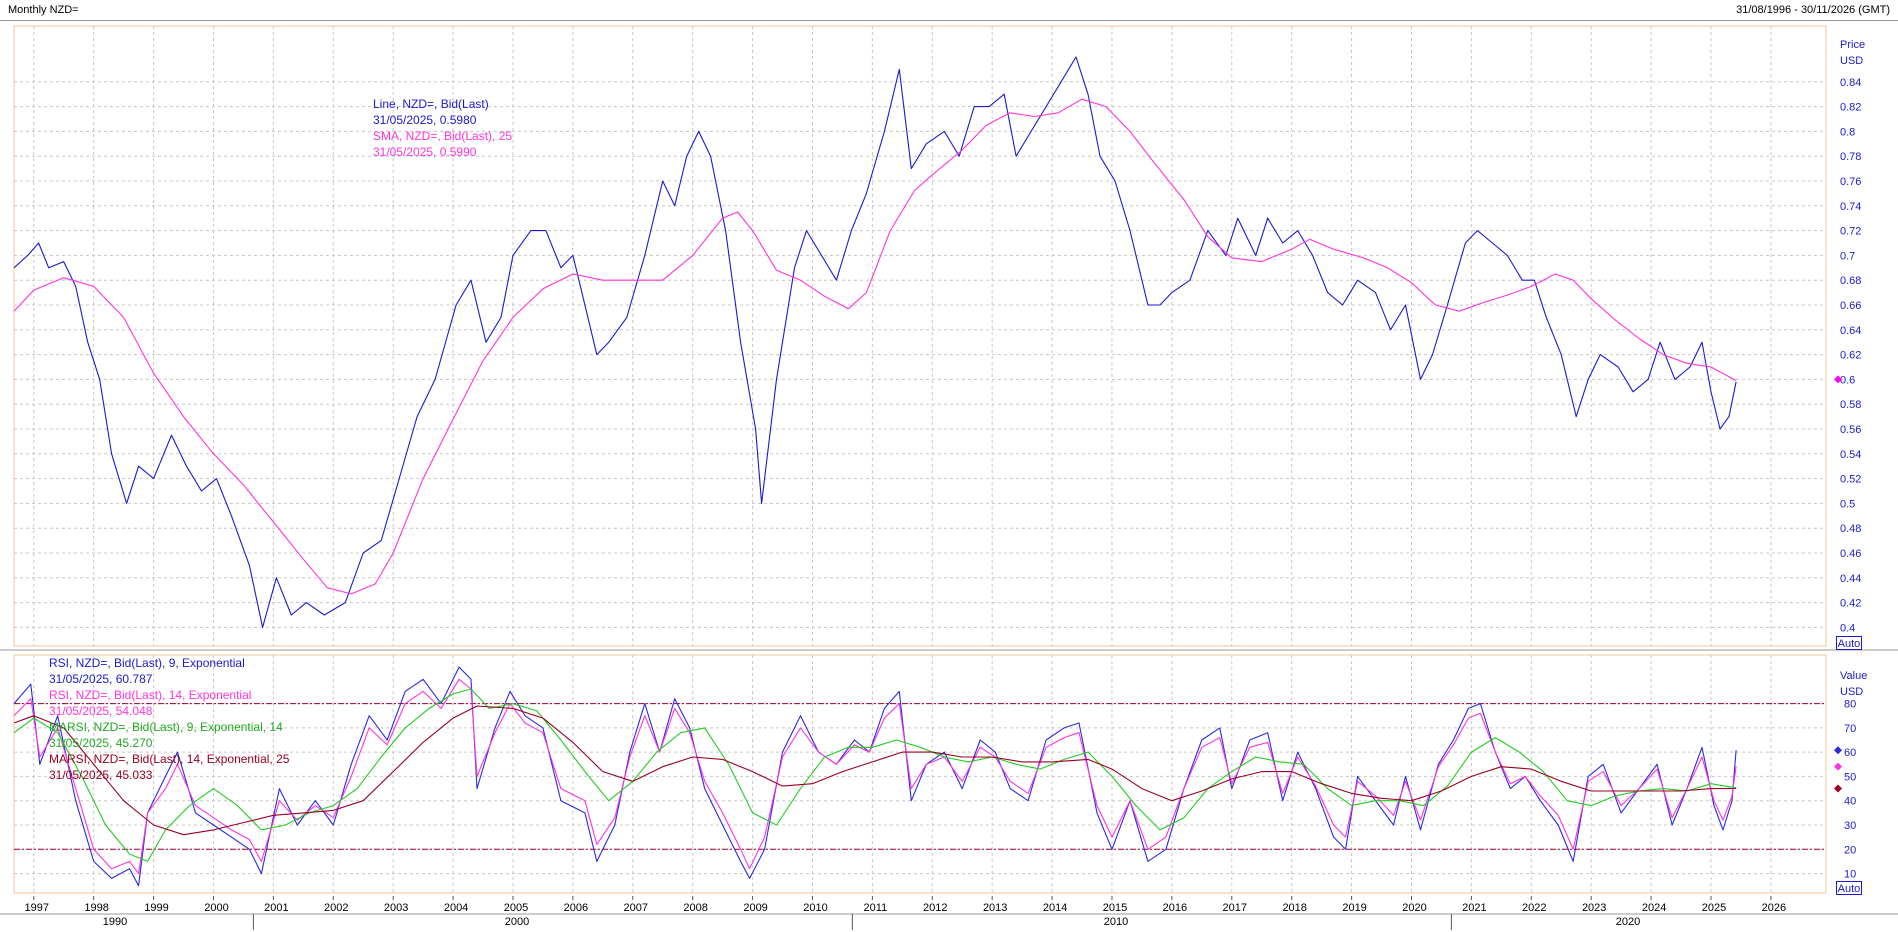 The height and width of the screenshot is (932, 1898). Describe the element at coordinates (1654, 908) in the screenshot. I see `x-tick-label: 2024` at that location.